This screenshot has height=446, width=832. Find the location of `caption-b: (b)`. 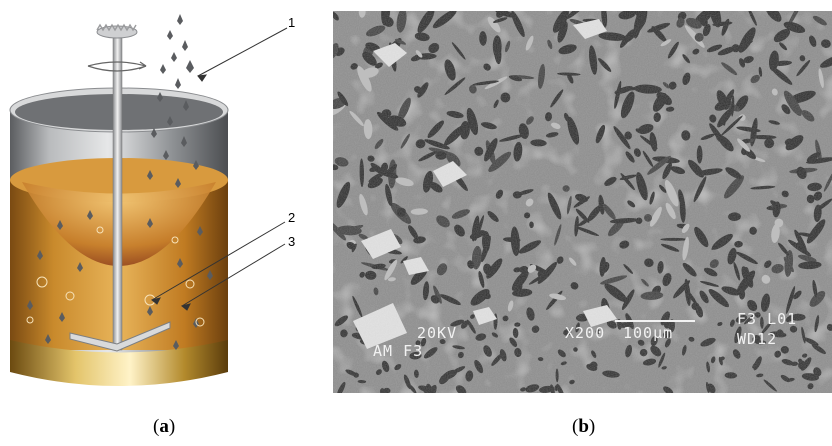

caption-b: (b) is located at coordinates (584, 426).